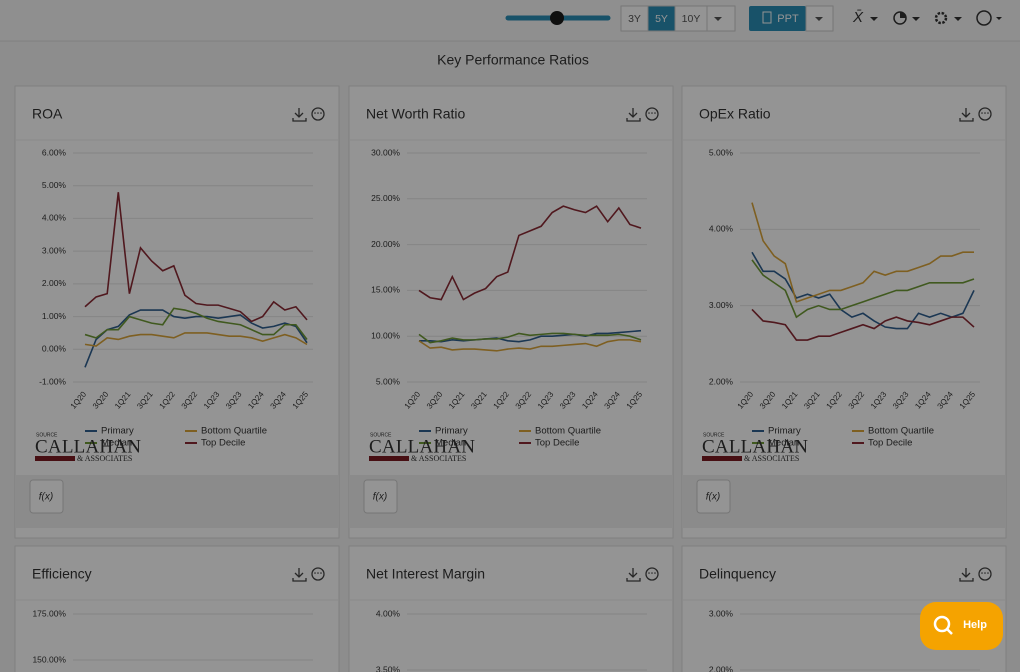 This screenshot has width=1020, height=672. What do you see at coordinates (385, 152) in the screenshot?
I see `y-tick-label: 30.00%` at bounding box center [385, 152].